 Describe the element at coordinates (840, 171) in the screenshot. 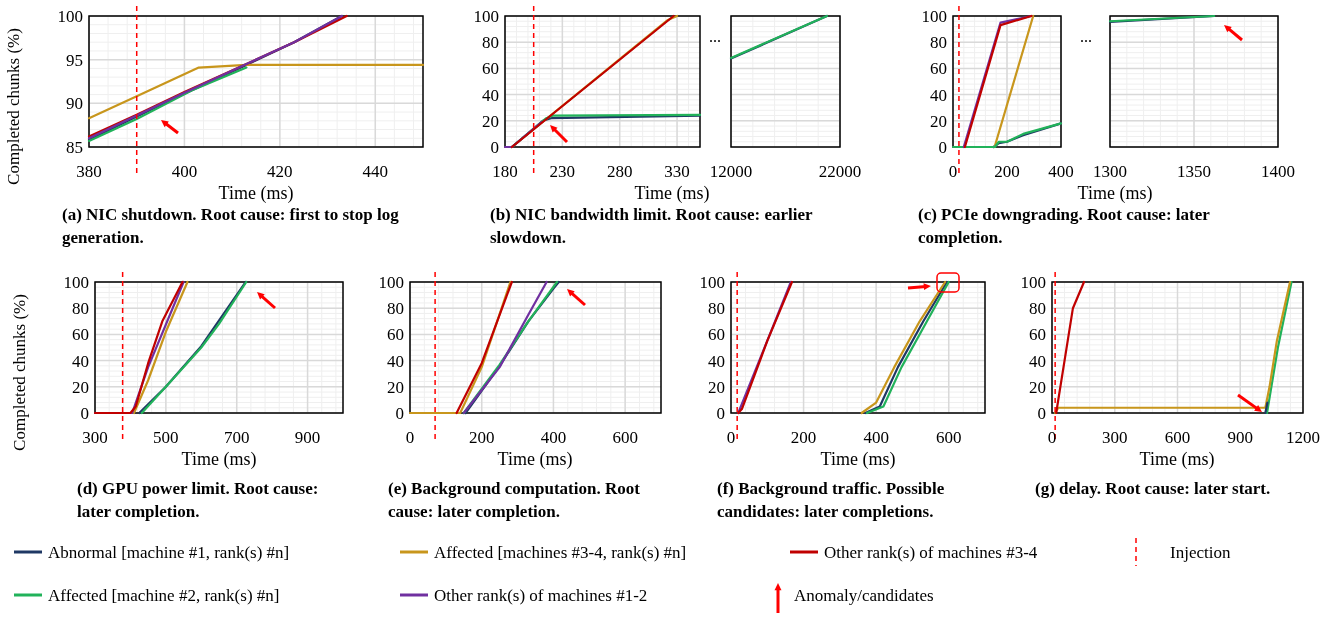

I see `x-tick-label: 22000` at that location.